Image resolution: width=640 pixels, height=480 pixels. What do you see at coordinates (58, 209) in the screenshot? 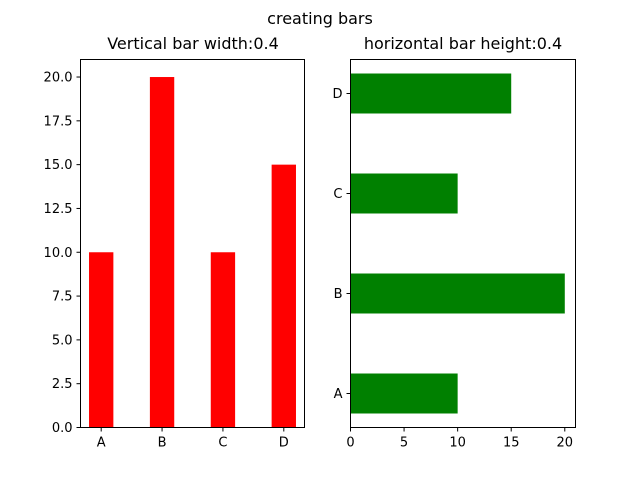
I see `y-tick-label: 12.5` at bounding box center [58, 209].